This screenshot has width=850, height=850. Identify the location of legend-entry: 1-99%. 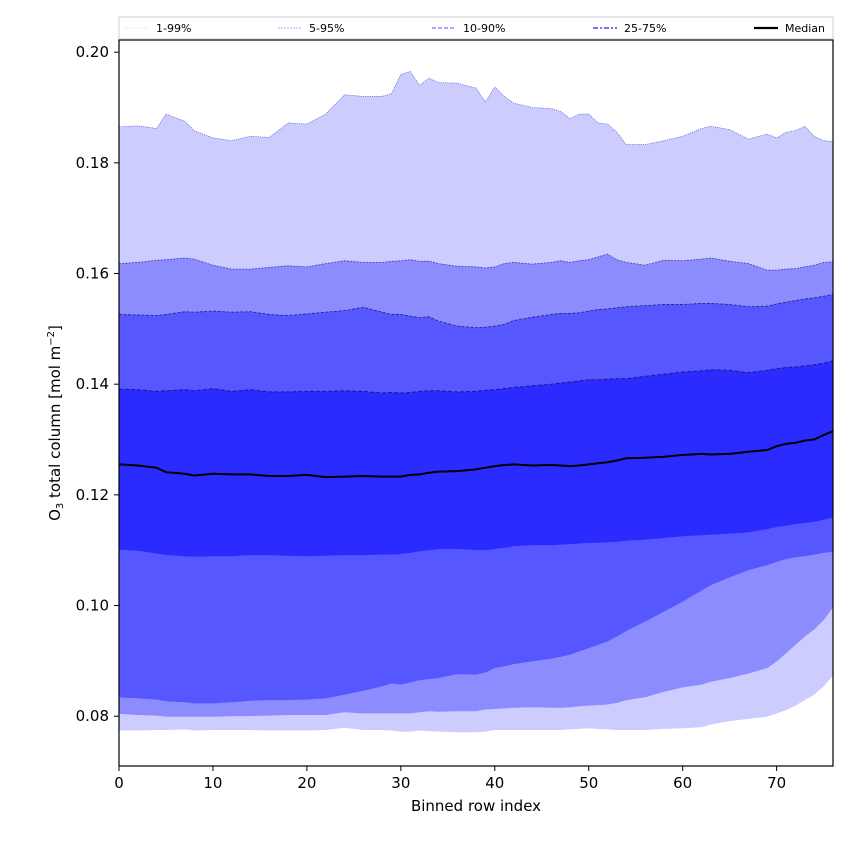
(158, 28).